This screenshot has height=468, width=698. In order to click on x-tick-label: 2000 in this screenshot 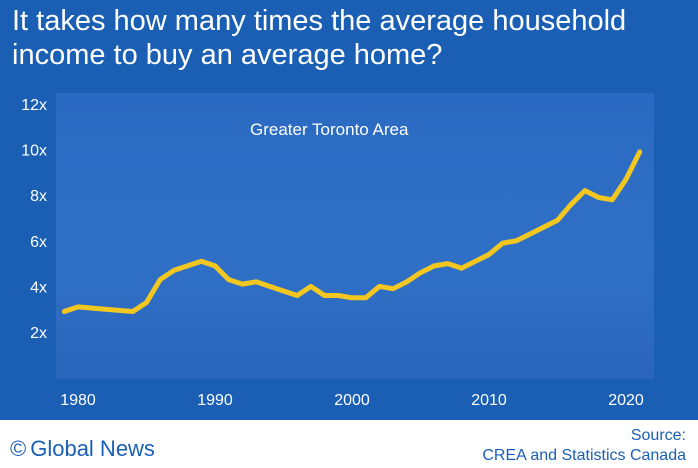, I will do `click(352, 400)`.